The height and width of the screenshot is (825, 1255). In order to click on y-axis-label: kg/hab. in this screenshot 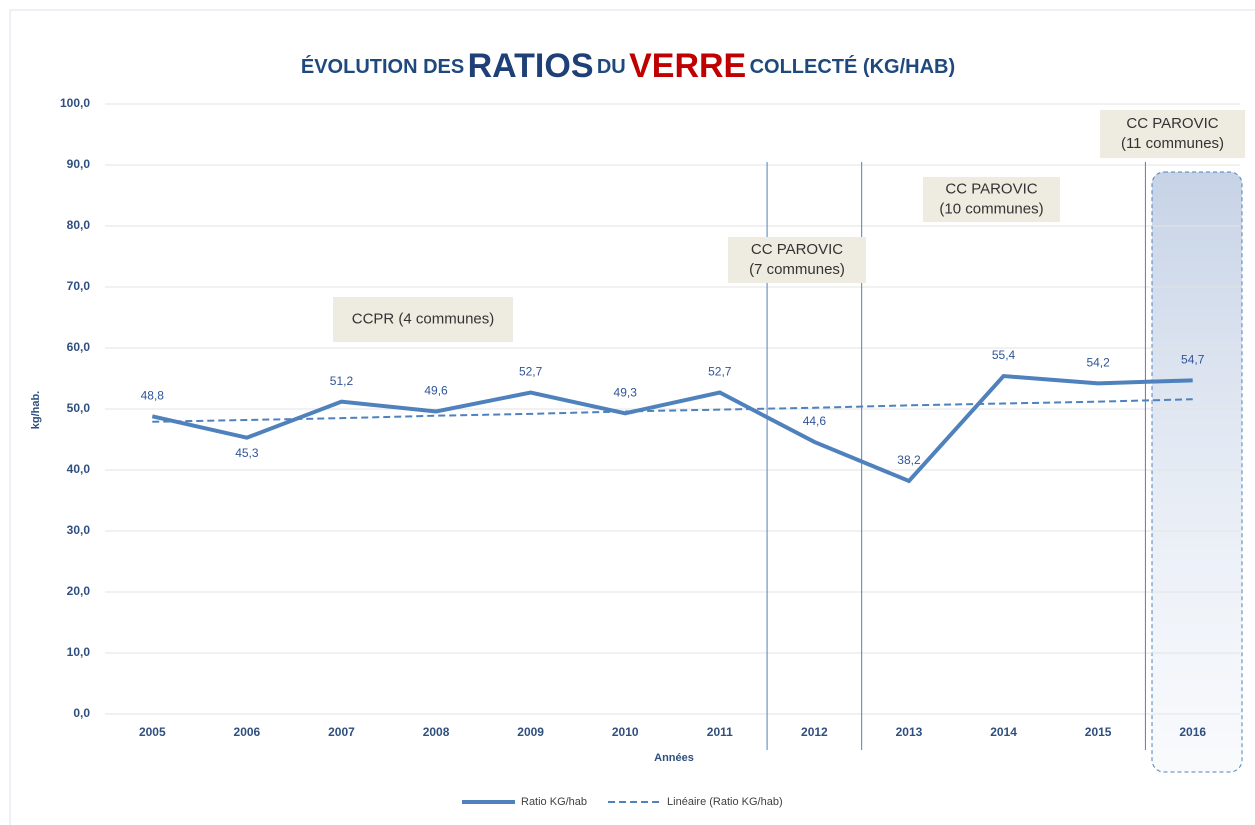, I will do `click(36, 410)`.